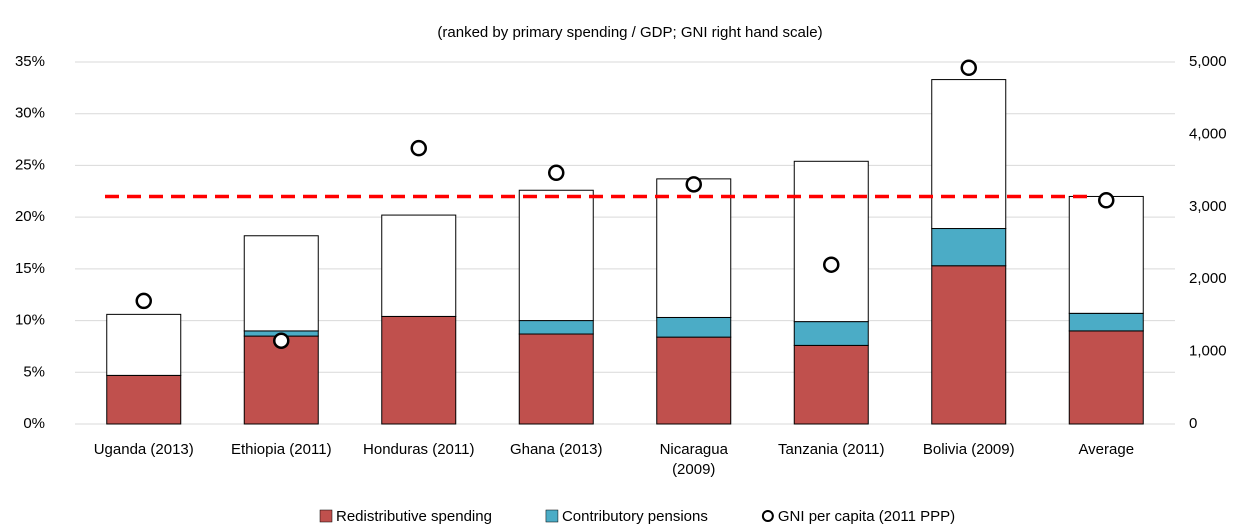 The image size is (1259, 526). What do you see at coordinates (30, 164) in the screenshot?
I see `y-tick-label: 25%` at bounding box center [30, 164].